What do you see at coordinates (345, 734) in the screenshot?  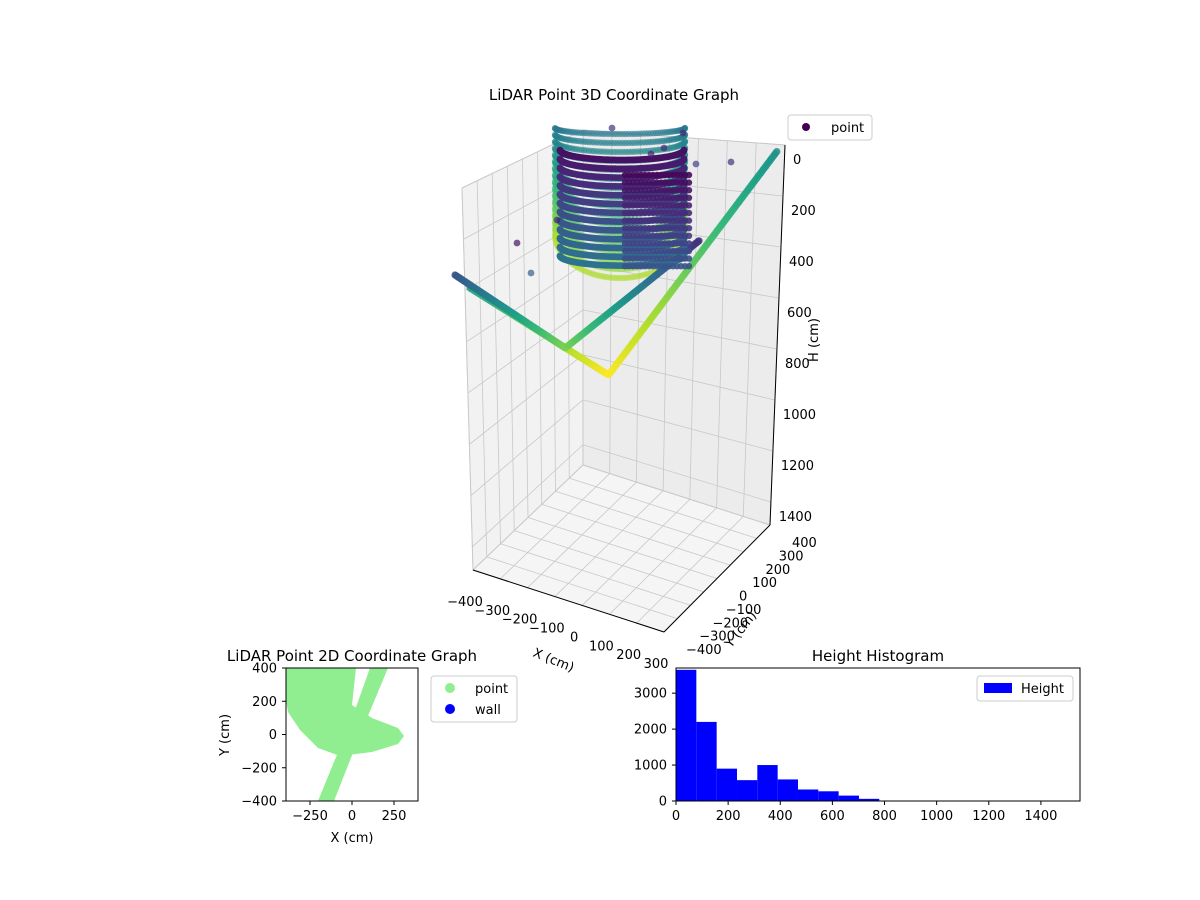 I see `plot-2d-points` at bounding box center [345, 734].